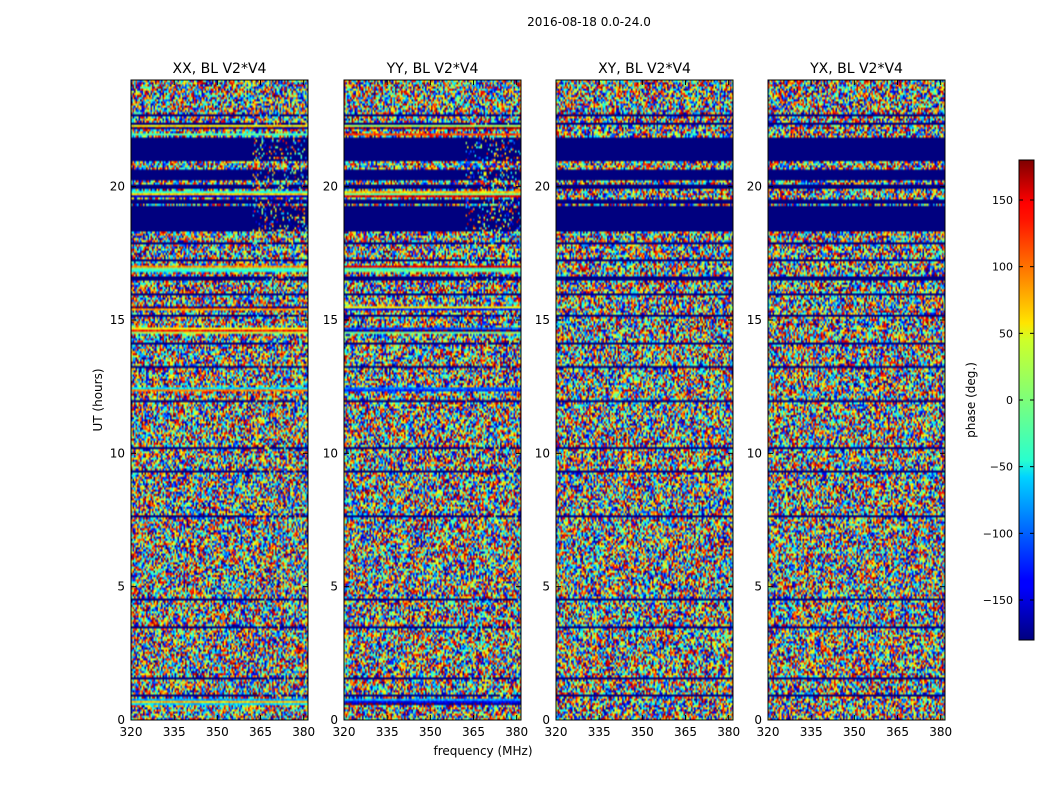 The width and height of the screenshot is (1050, 800). What do you see at coordinates (971, 400) in the screenshot?
I see `colorbar-label: phase (deg.)` at bounding box center [971, 400].